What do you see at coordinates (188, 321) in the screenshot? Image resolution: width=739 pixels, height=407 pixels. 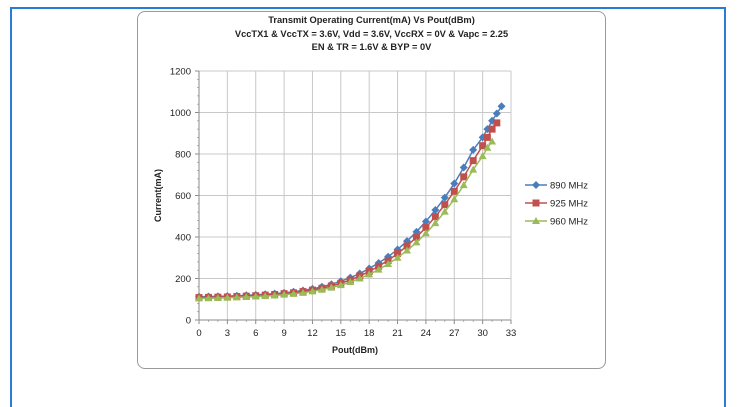 I see `y-tick-label: 0` at bounding box center [188, 321].